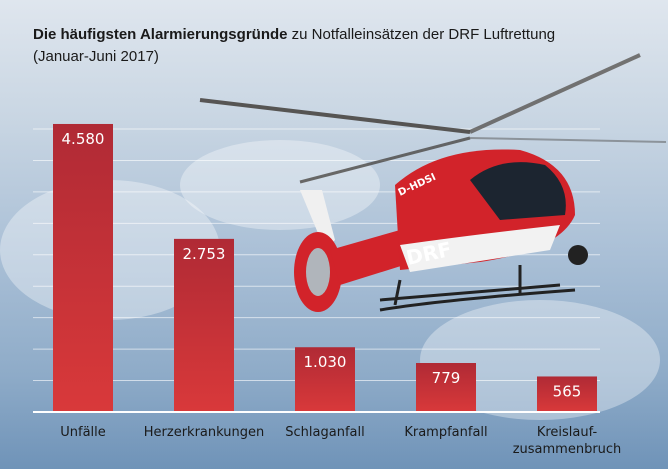 This screenshot has height=469, width=668. What do you see at coordinates (567, 432) in the screenshot?
I see `category-label: Kreislauf-` at bounding box center [567, 432].